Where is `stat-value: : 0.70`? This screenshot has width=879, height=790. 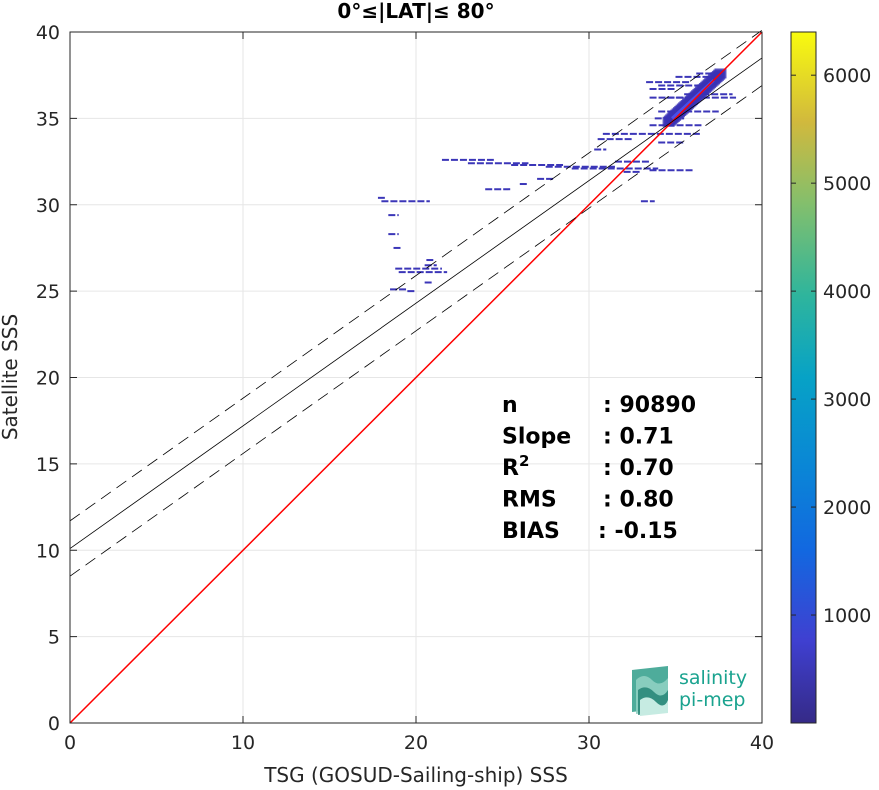
stat-value: : 0.70 is located at coordinates (638, 468).